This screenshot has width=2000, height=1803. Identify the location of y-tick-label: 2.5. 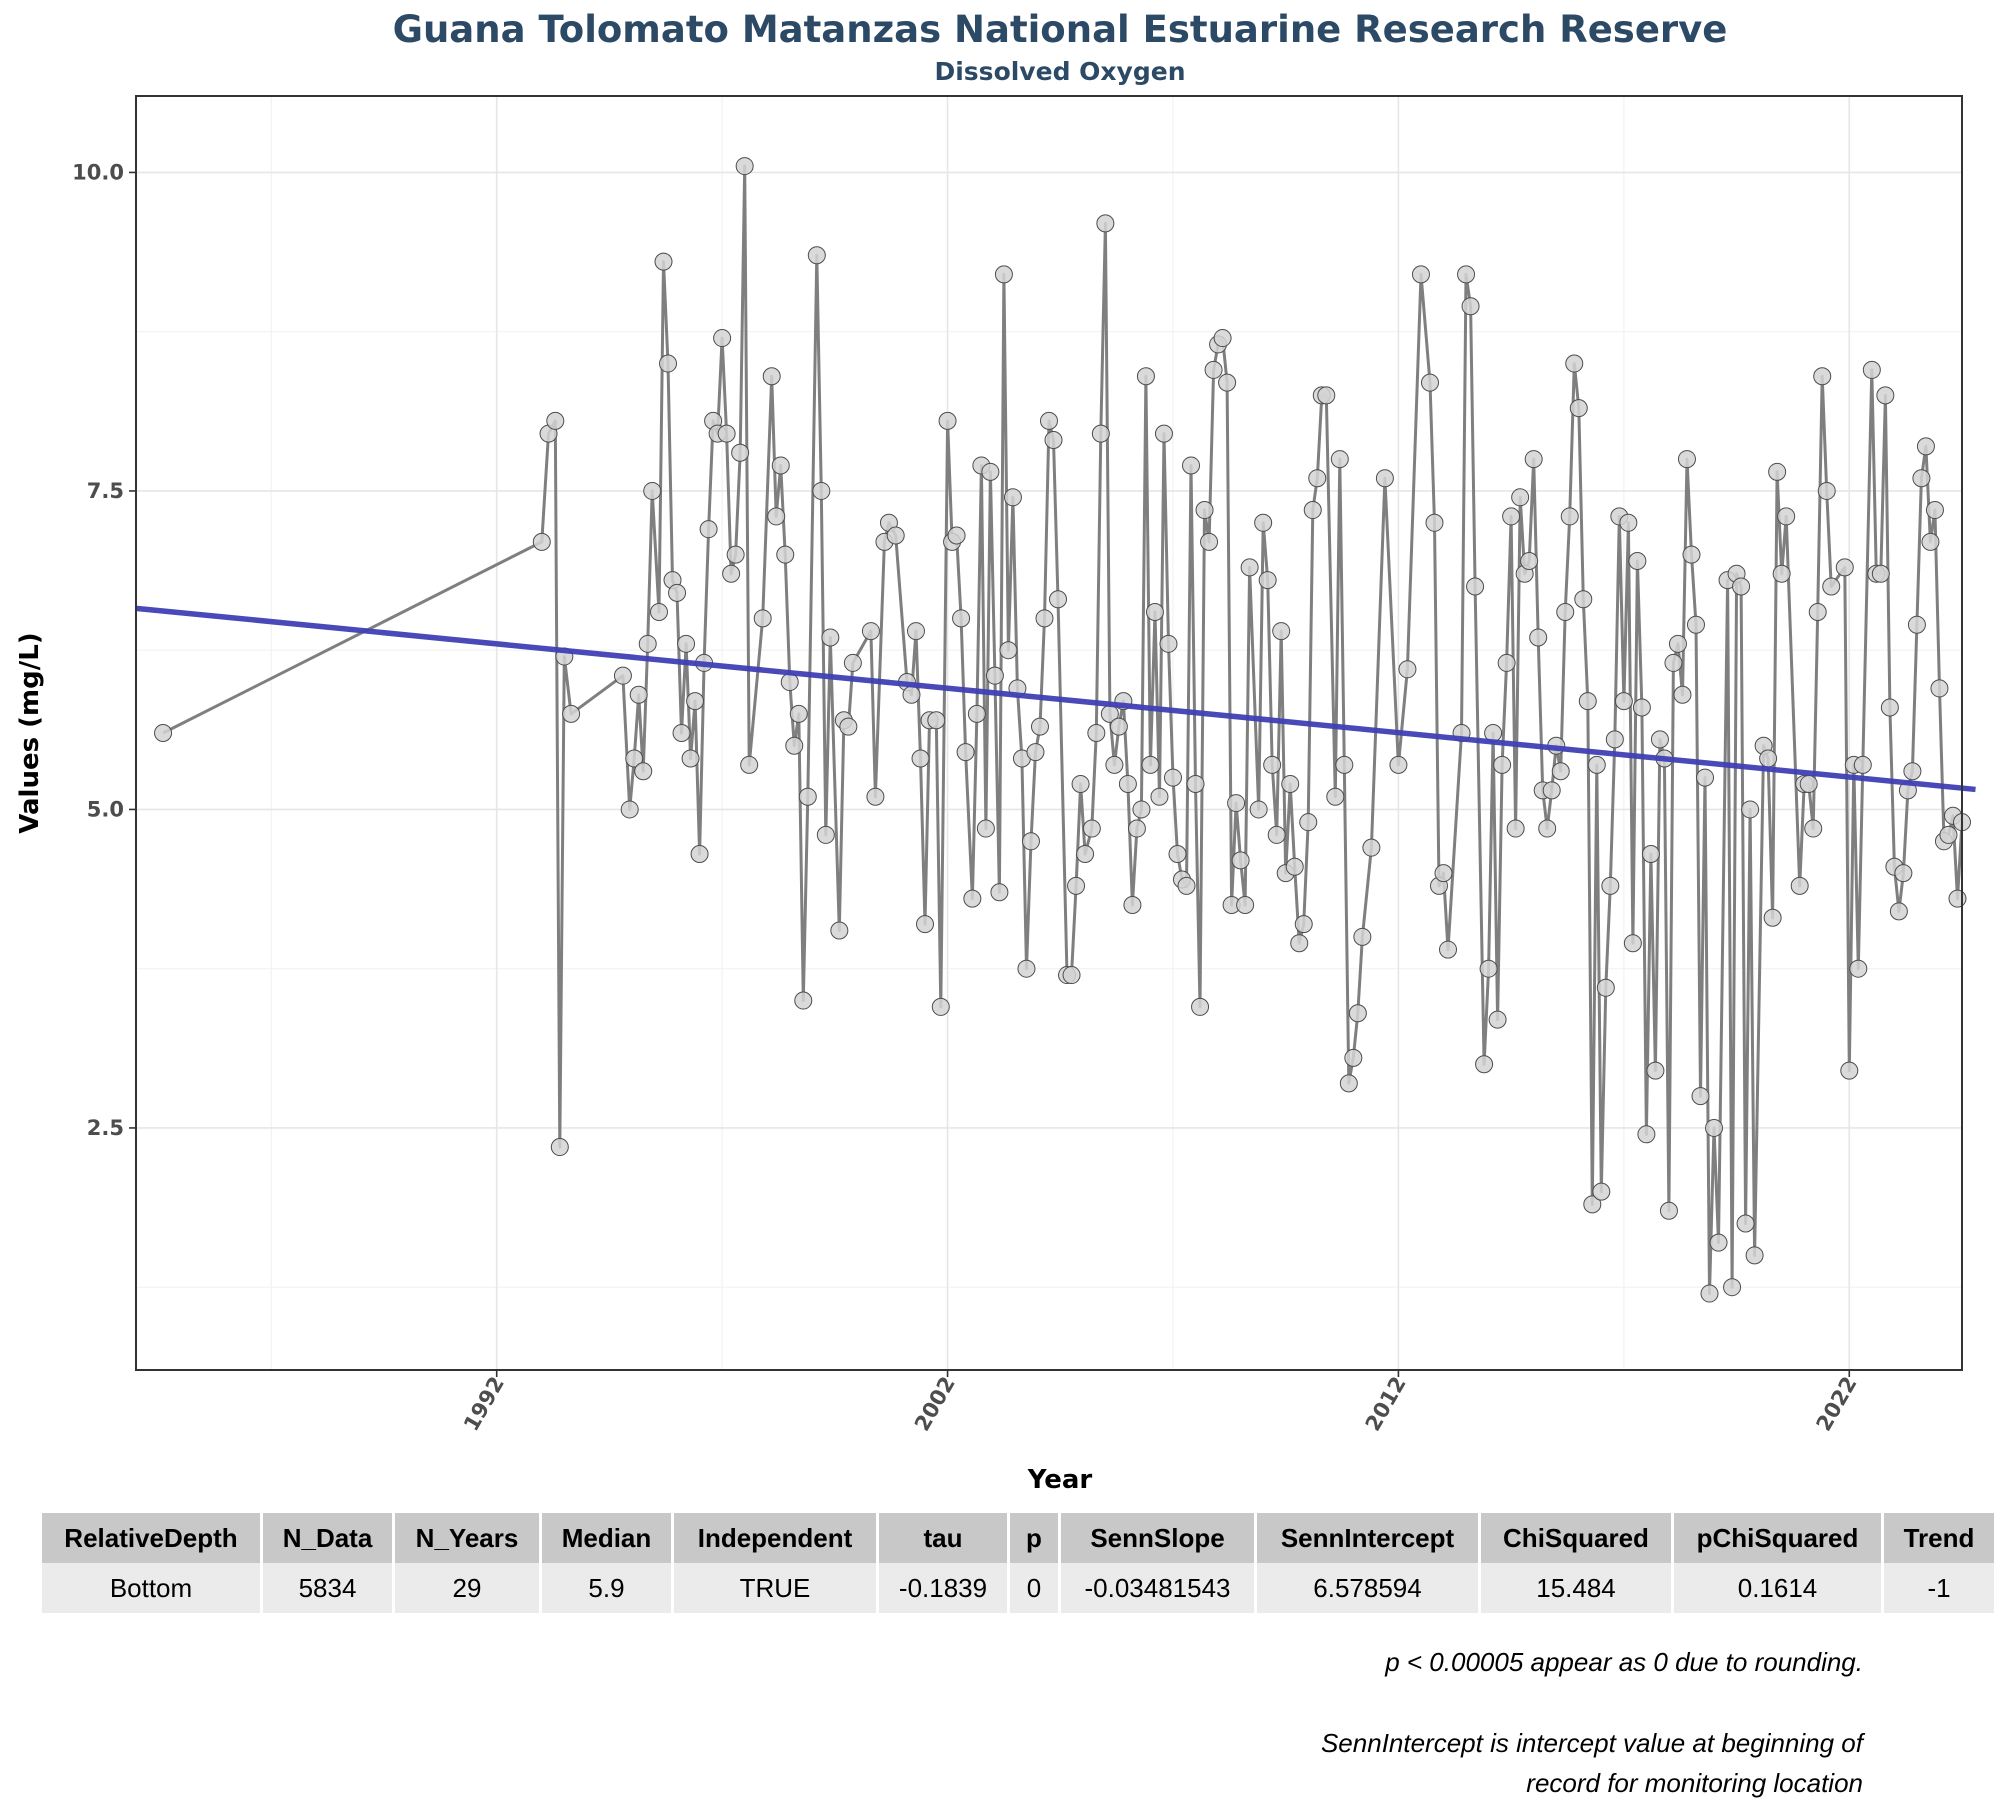
(105, 1128).